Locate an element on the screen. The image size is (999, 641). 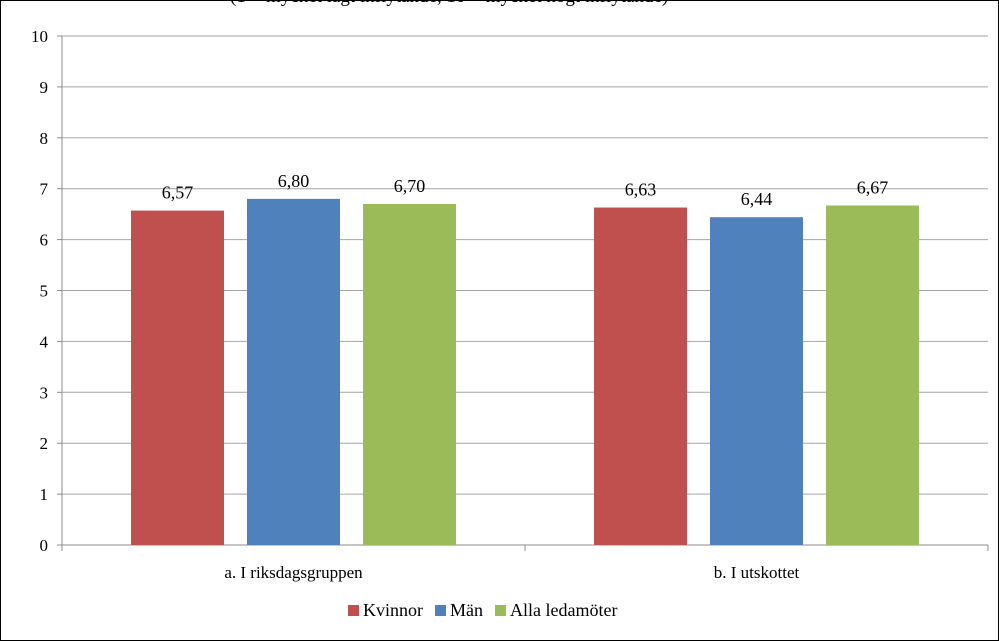
data-label: 6,44 is located at coordinates (757, 199).